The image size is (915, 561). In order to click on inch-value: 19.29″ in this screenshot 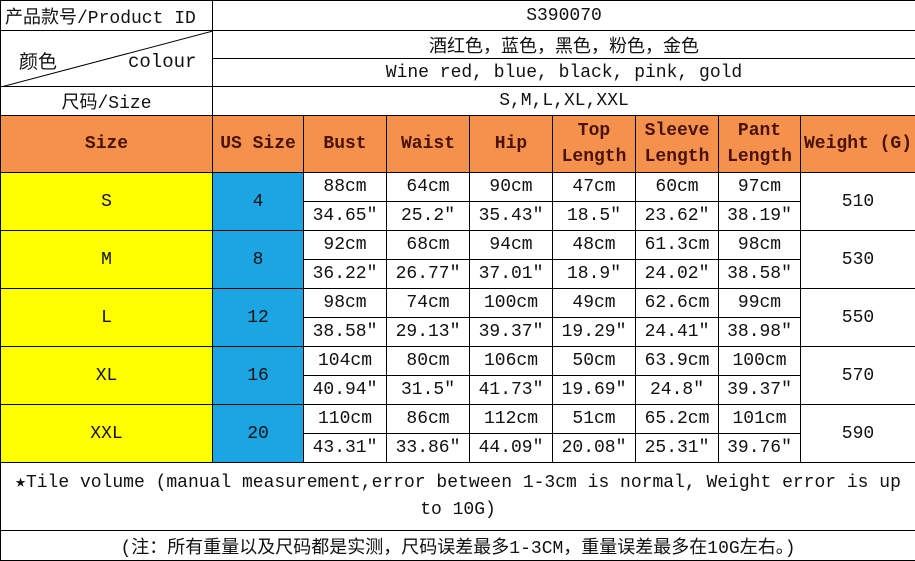, I will do `click(594, 332)`.